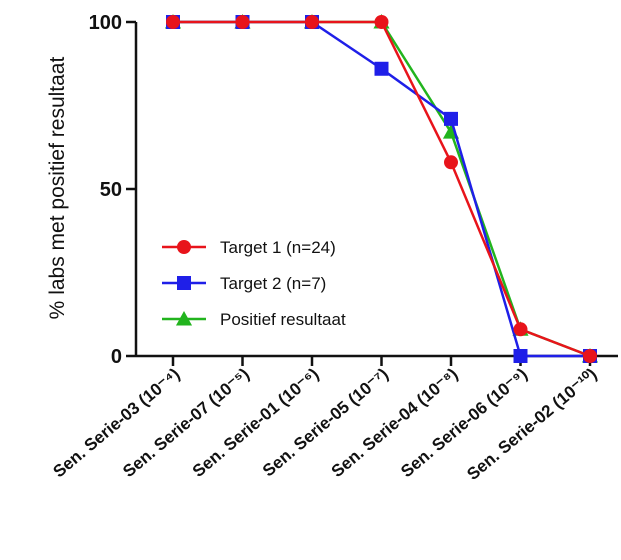  Describe the element at coordinates (278, 247) in the screenshot. I see `legend-label: Target 1 (n=24)` at that location.